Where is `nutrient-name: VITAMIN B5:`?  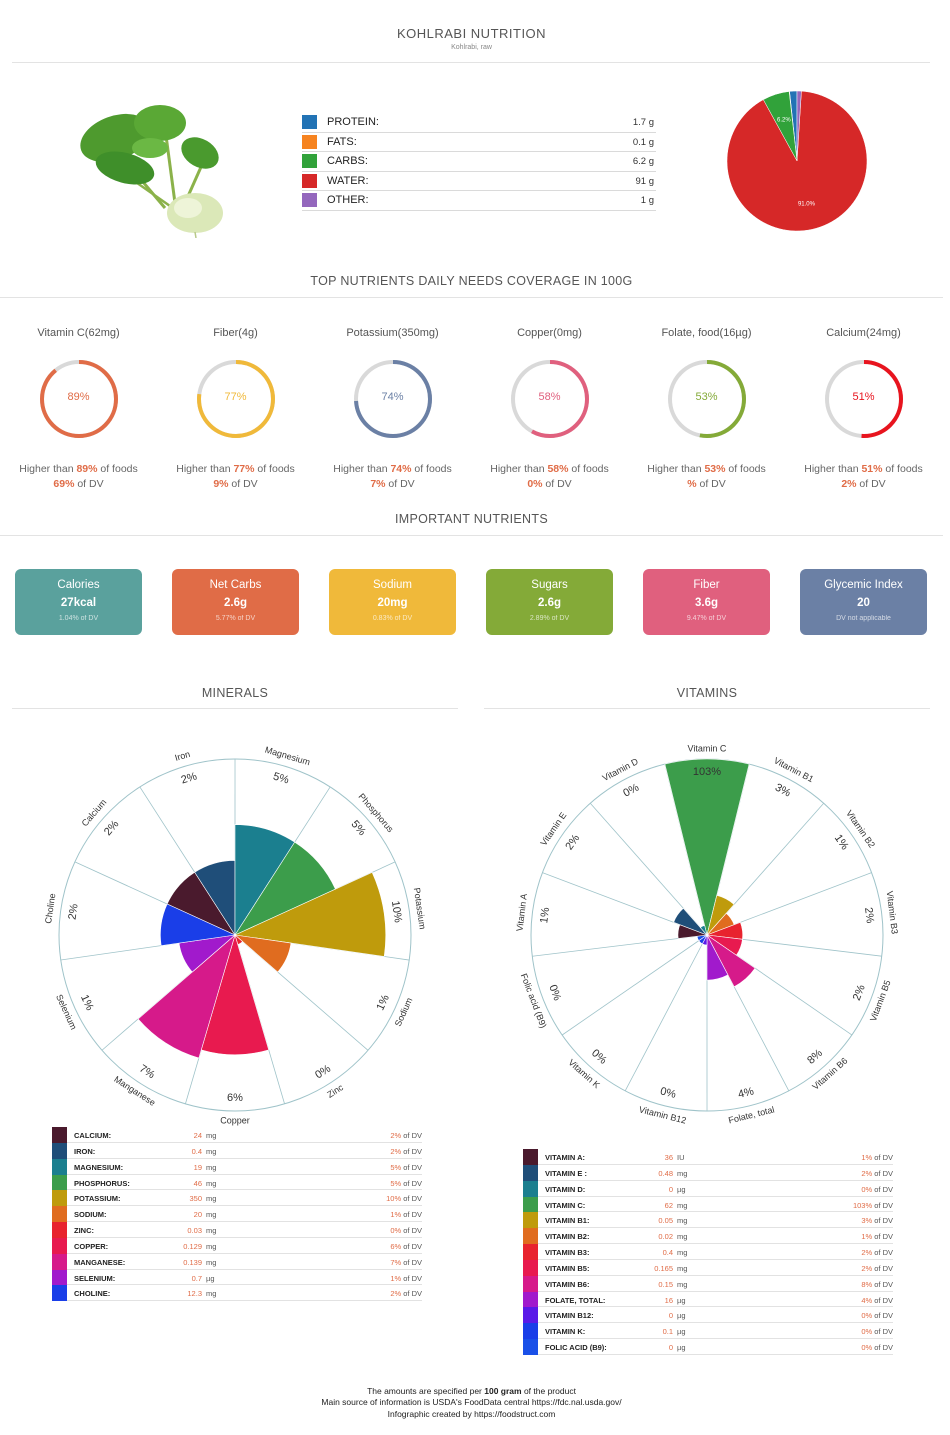
nutrient-name: VITAMIN B5: is located at coordinates (567, 1268).